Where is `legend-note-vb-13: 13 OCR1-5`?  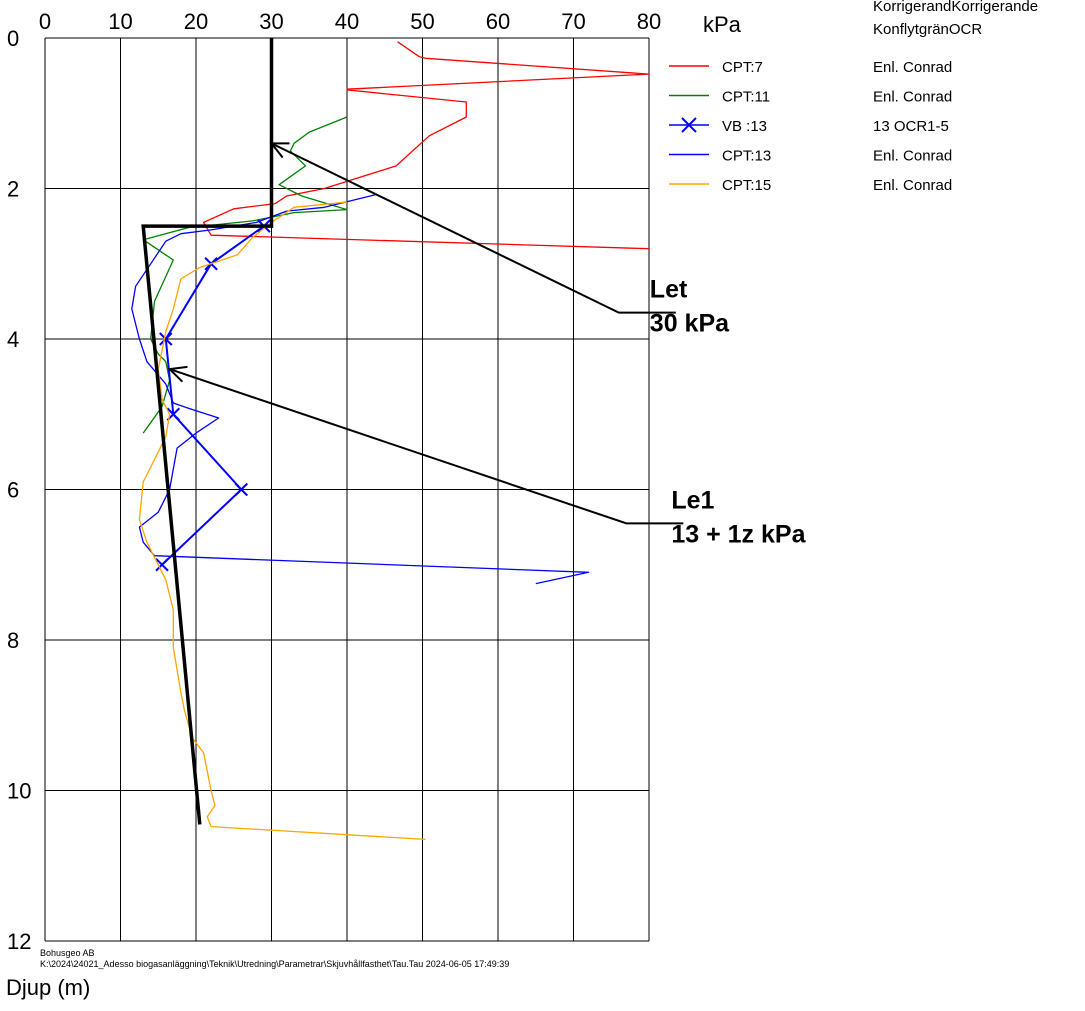 legend-note-vb-13: 13 OCR1-5 is located at coordinates (911, 126).